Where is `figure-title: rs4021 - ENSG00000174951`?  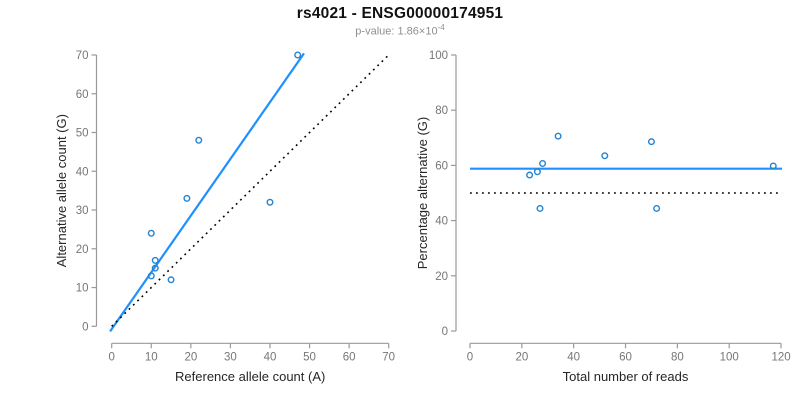 figure-title: rs4021 - ENSG00000174951 is located at coordinates (400, 13).